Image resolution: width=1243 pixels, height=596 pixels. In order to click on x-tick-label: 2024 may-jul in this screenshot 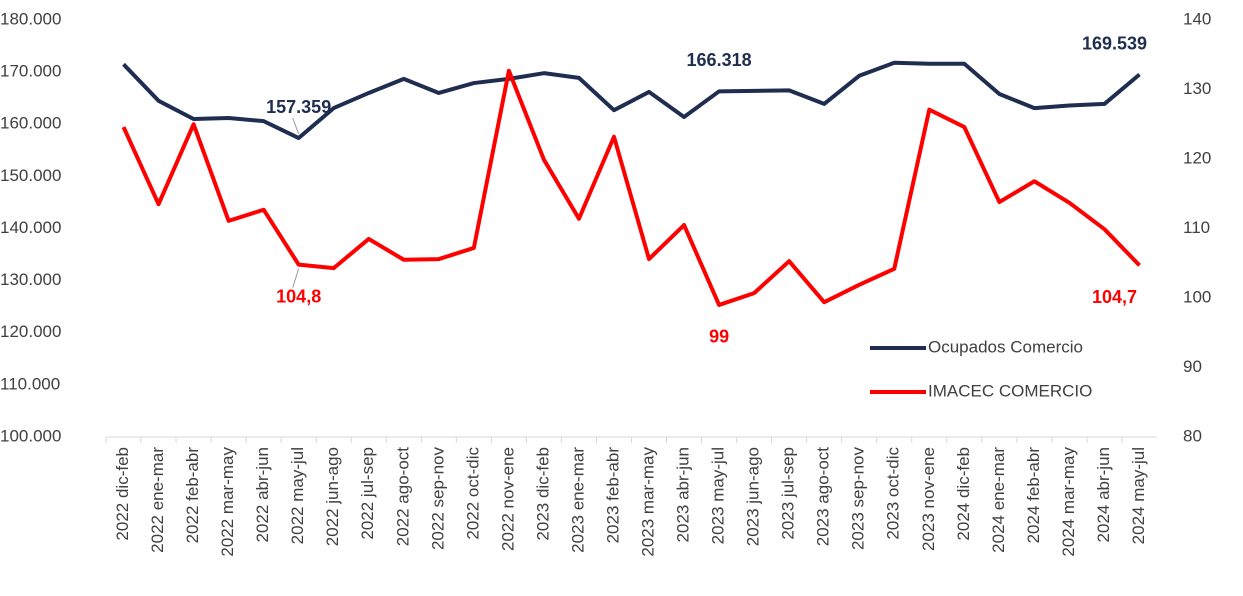, I will do `click(1138, 495)`.